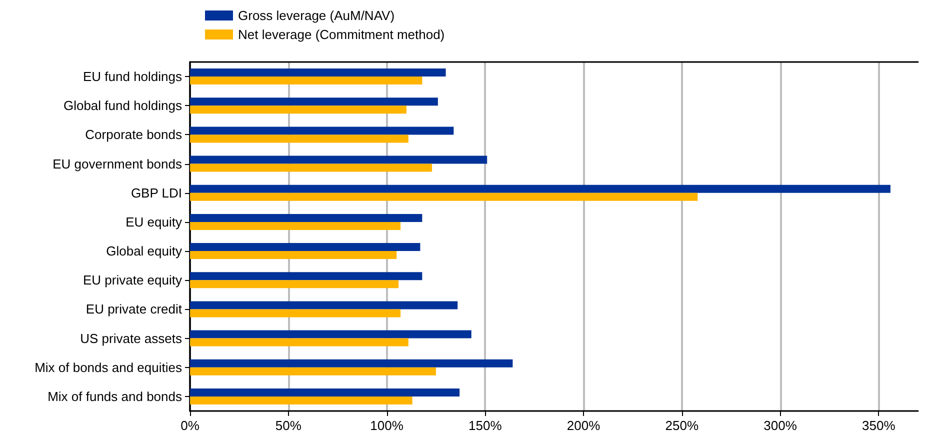 This screenshot has height=445, width=931. I want to click on x-tick-label: 0%, so click(190, 425).